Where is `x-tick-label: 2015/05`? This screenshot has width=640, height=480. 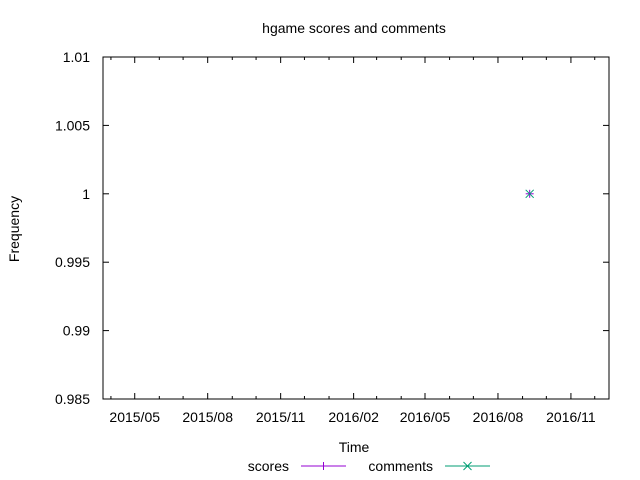
x-tick-label: 2015/05 is located at coordinates (134, 417).